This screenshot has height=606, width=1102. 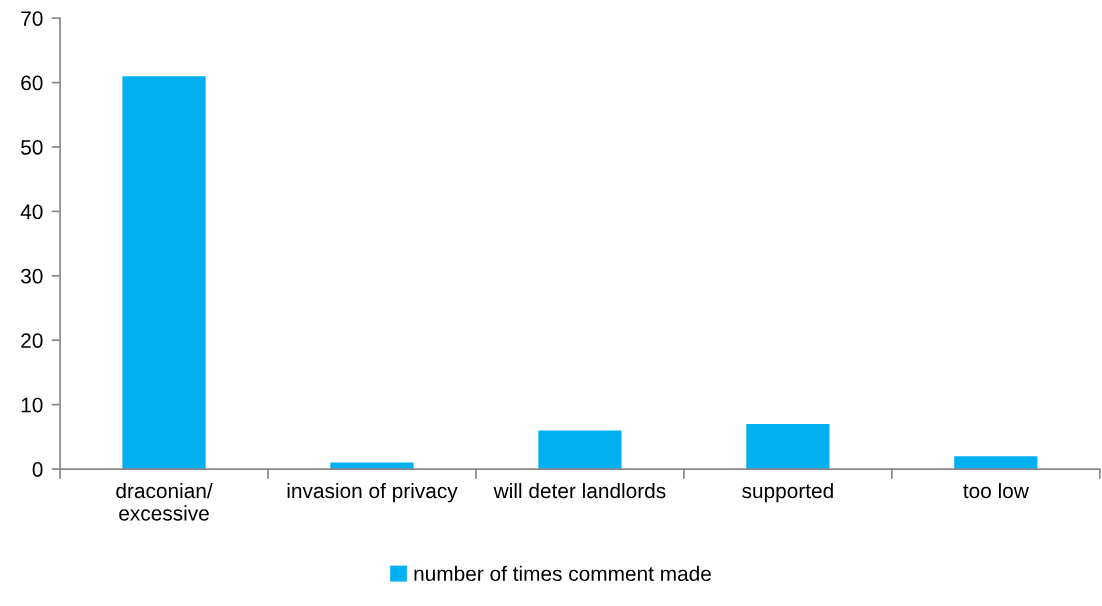 What do you see at coordinates (37, 469) in the screenshot?
I see `y-tick-label: 0` at bounding box center [37, 469].